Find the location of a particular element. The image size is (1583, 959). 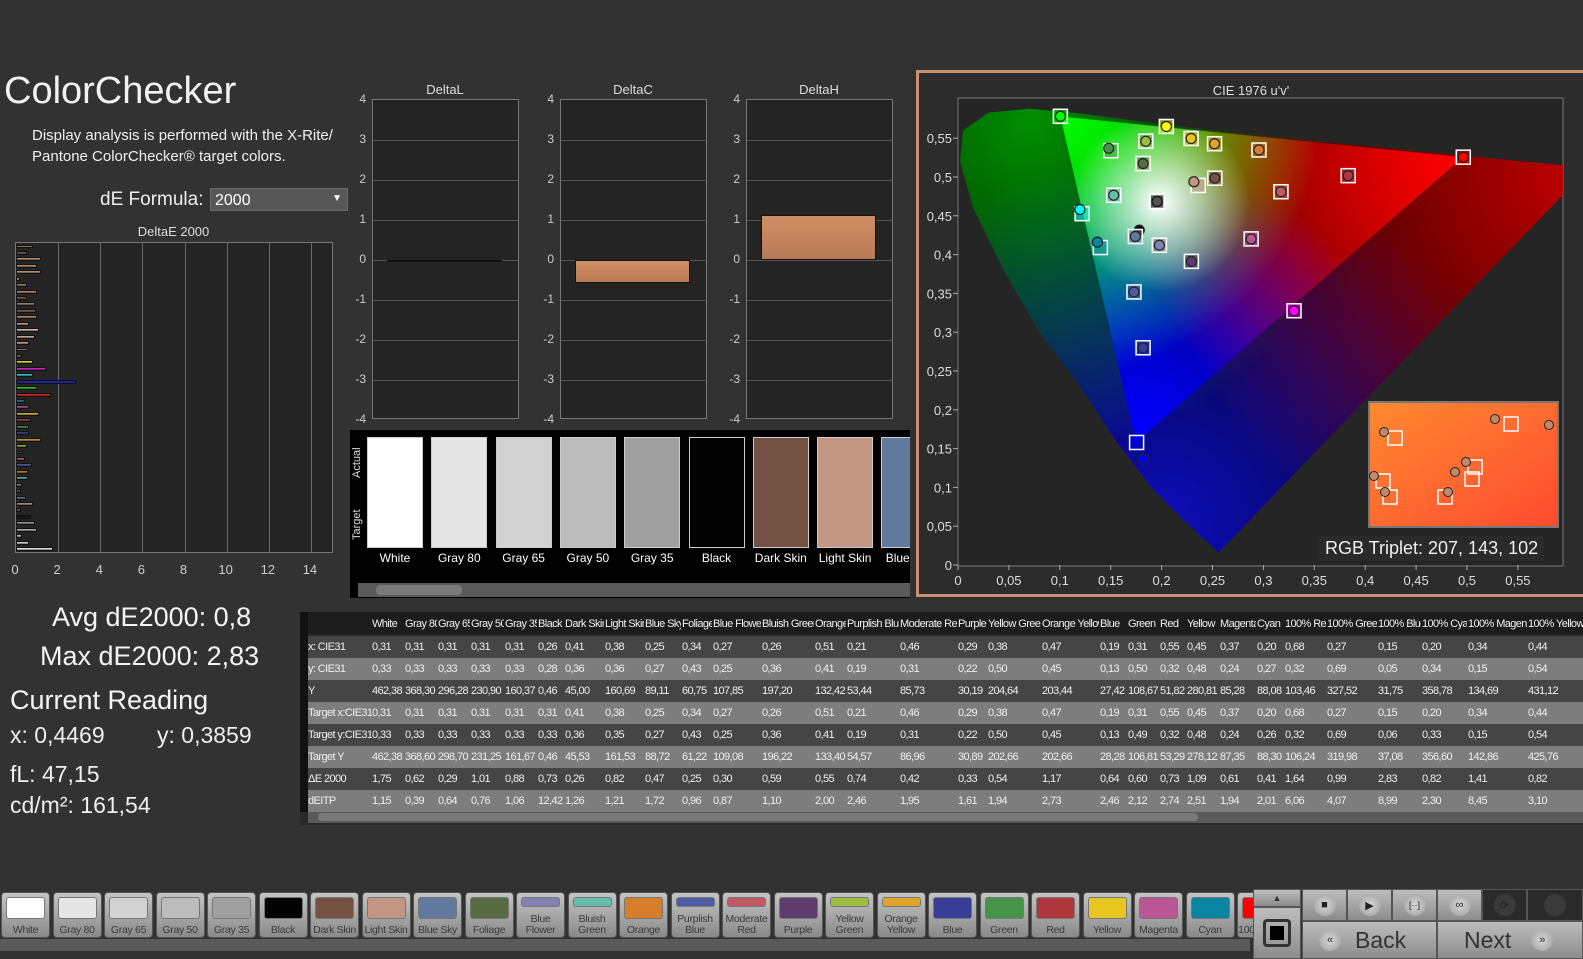

table-cell: 1,94 is located at coordinates (998, 801).